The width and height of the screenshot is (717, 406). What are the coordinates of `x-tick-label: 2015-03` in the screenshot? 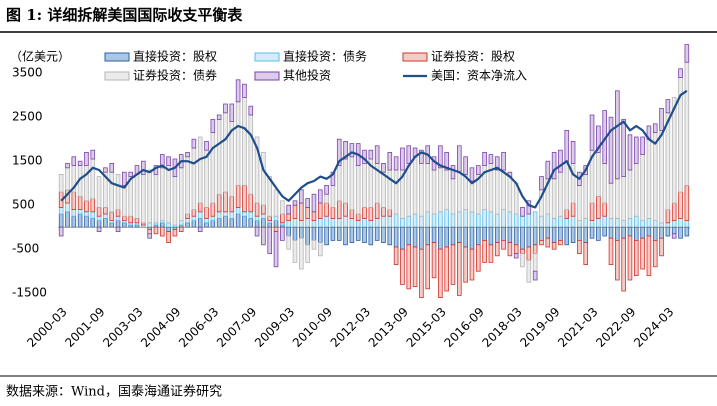 It's located at (426, 327).